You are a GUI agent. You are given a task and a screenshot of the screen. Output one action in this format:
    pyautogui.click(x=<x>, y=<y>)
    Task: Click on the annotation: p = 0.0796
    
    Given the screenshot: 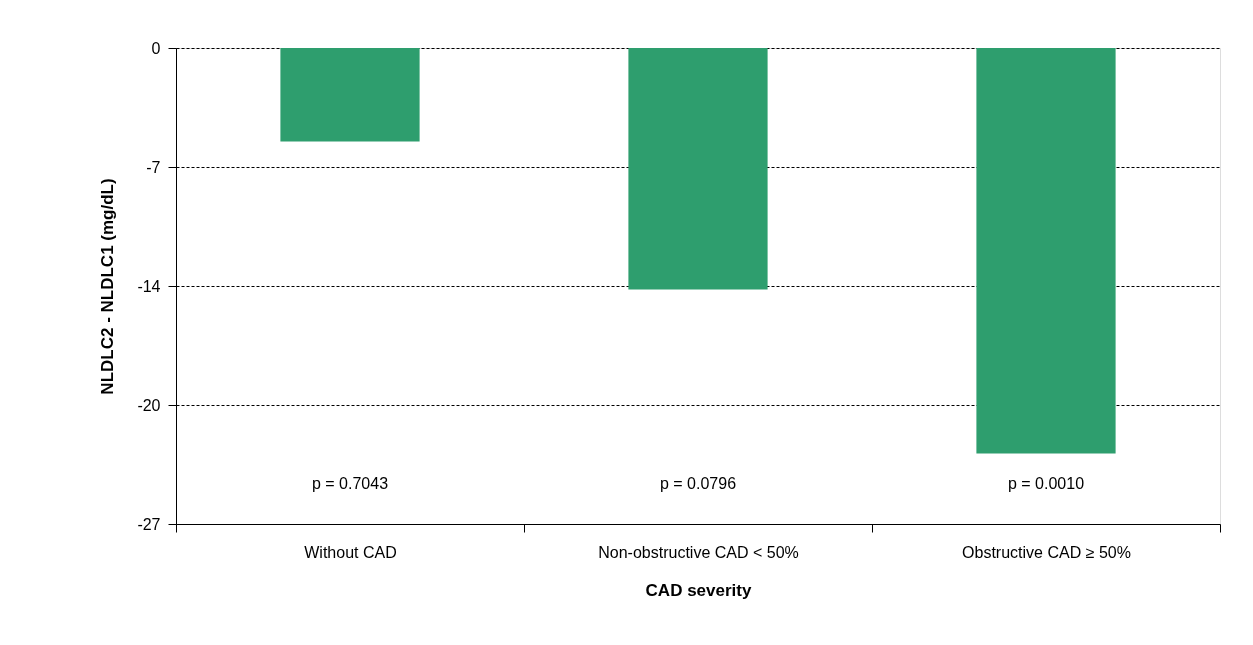 What is the action you would take?
    pyautogui.click(x=698, y=483)
    